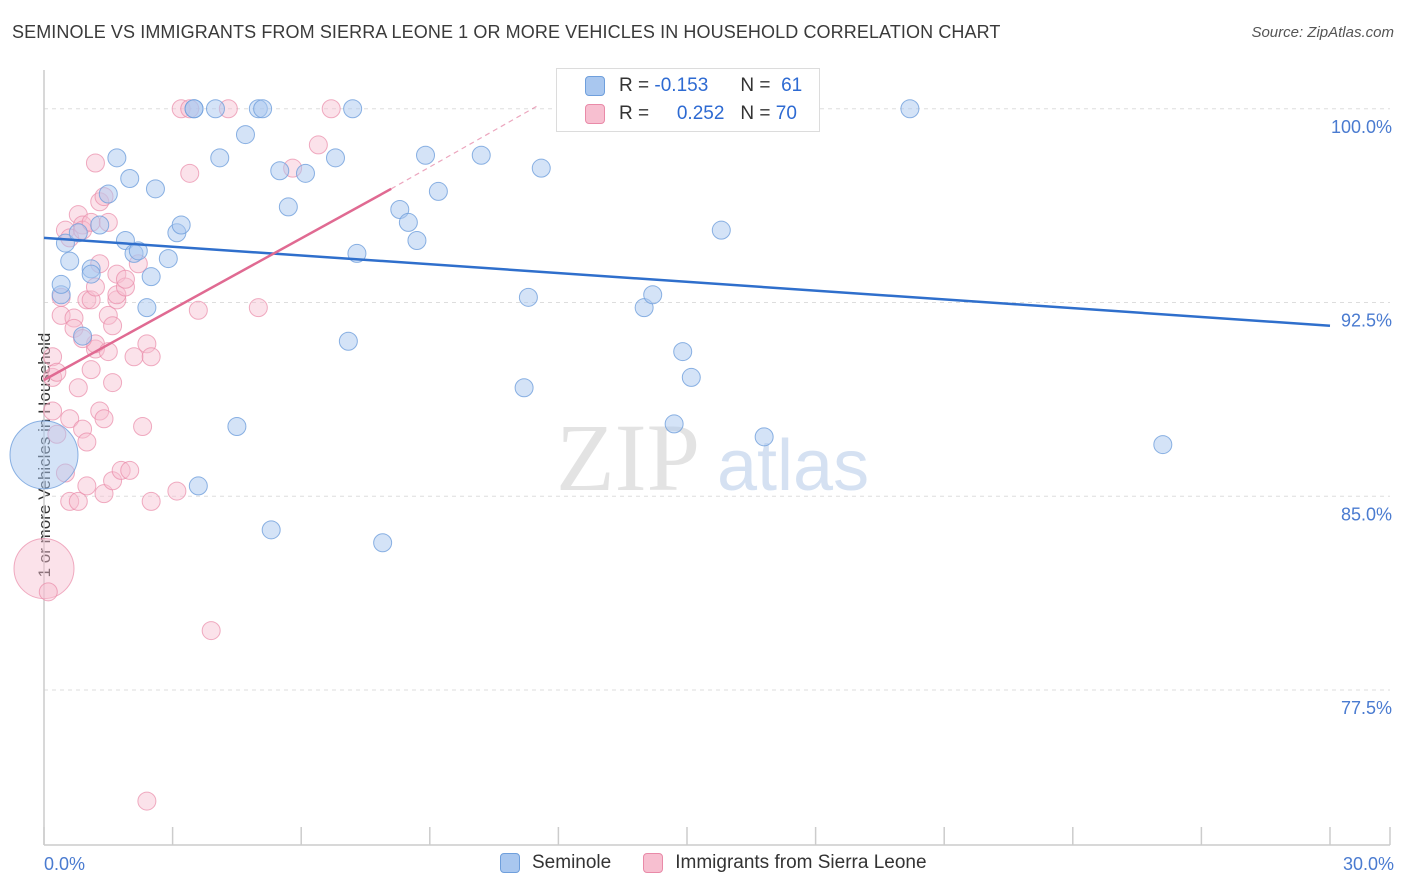  Describe the element at coordinates (1368, 864) in the screenshot. I see `x-tick-label-max: 30.0%` at that location.